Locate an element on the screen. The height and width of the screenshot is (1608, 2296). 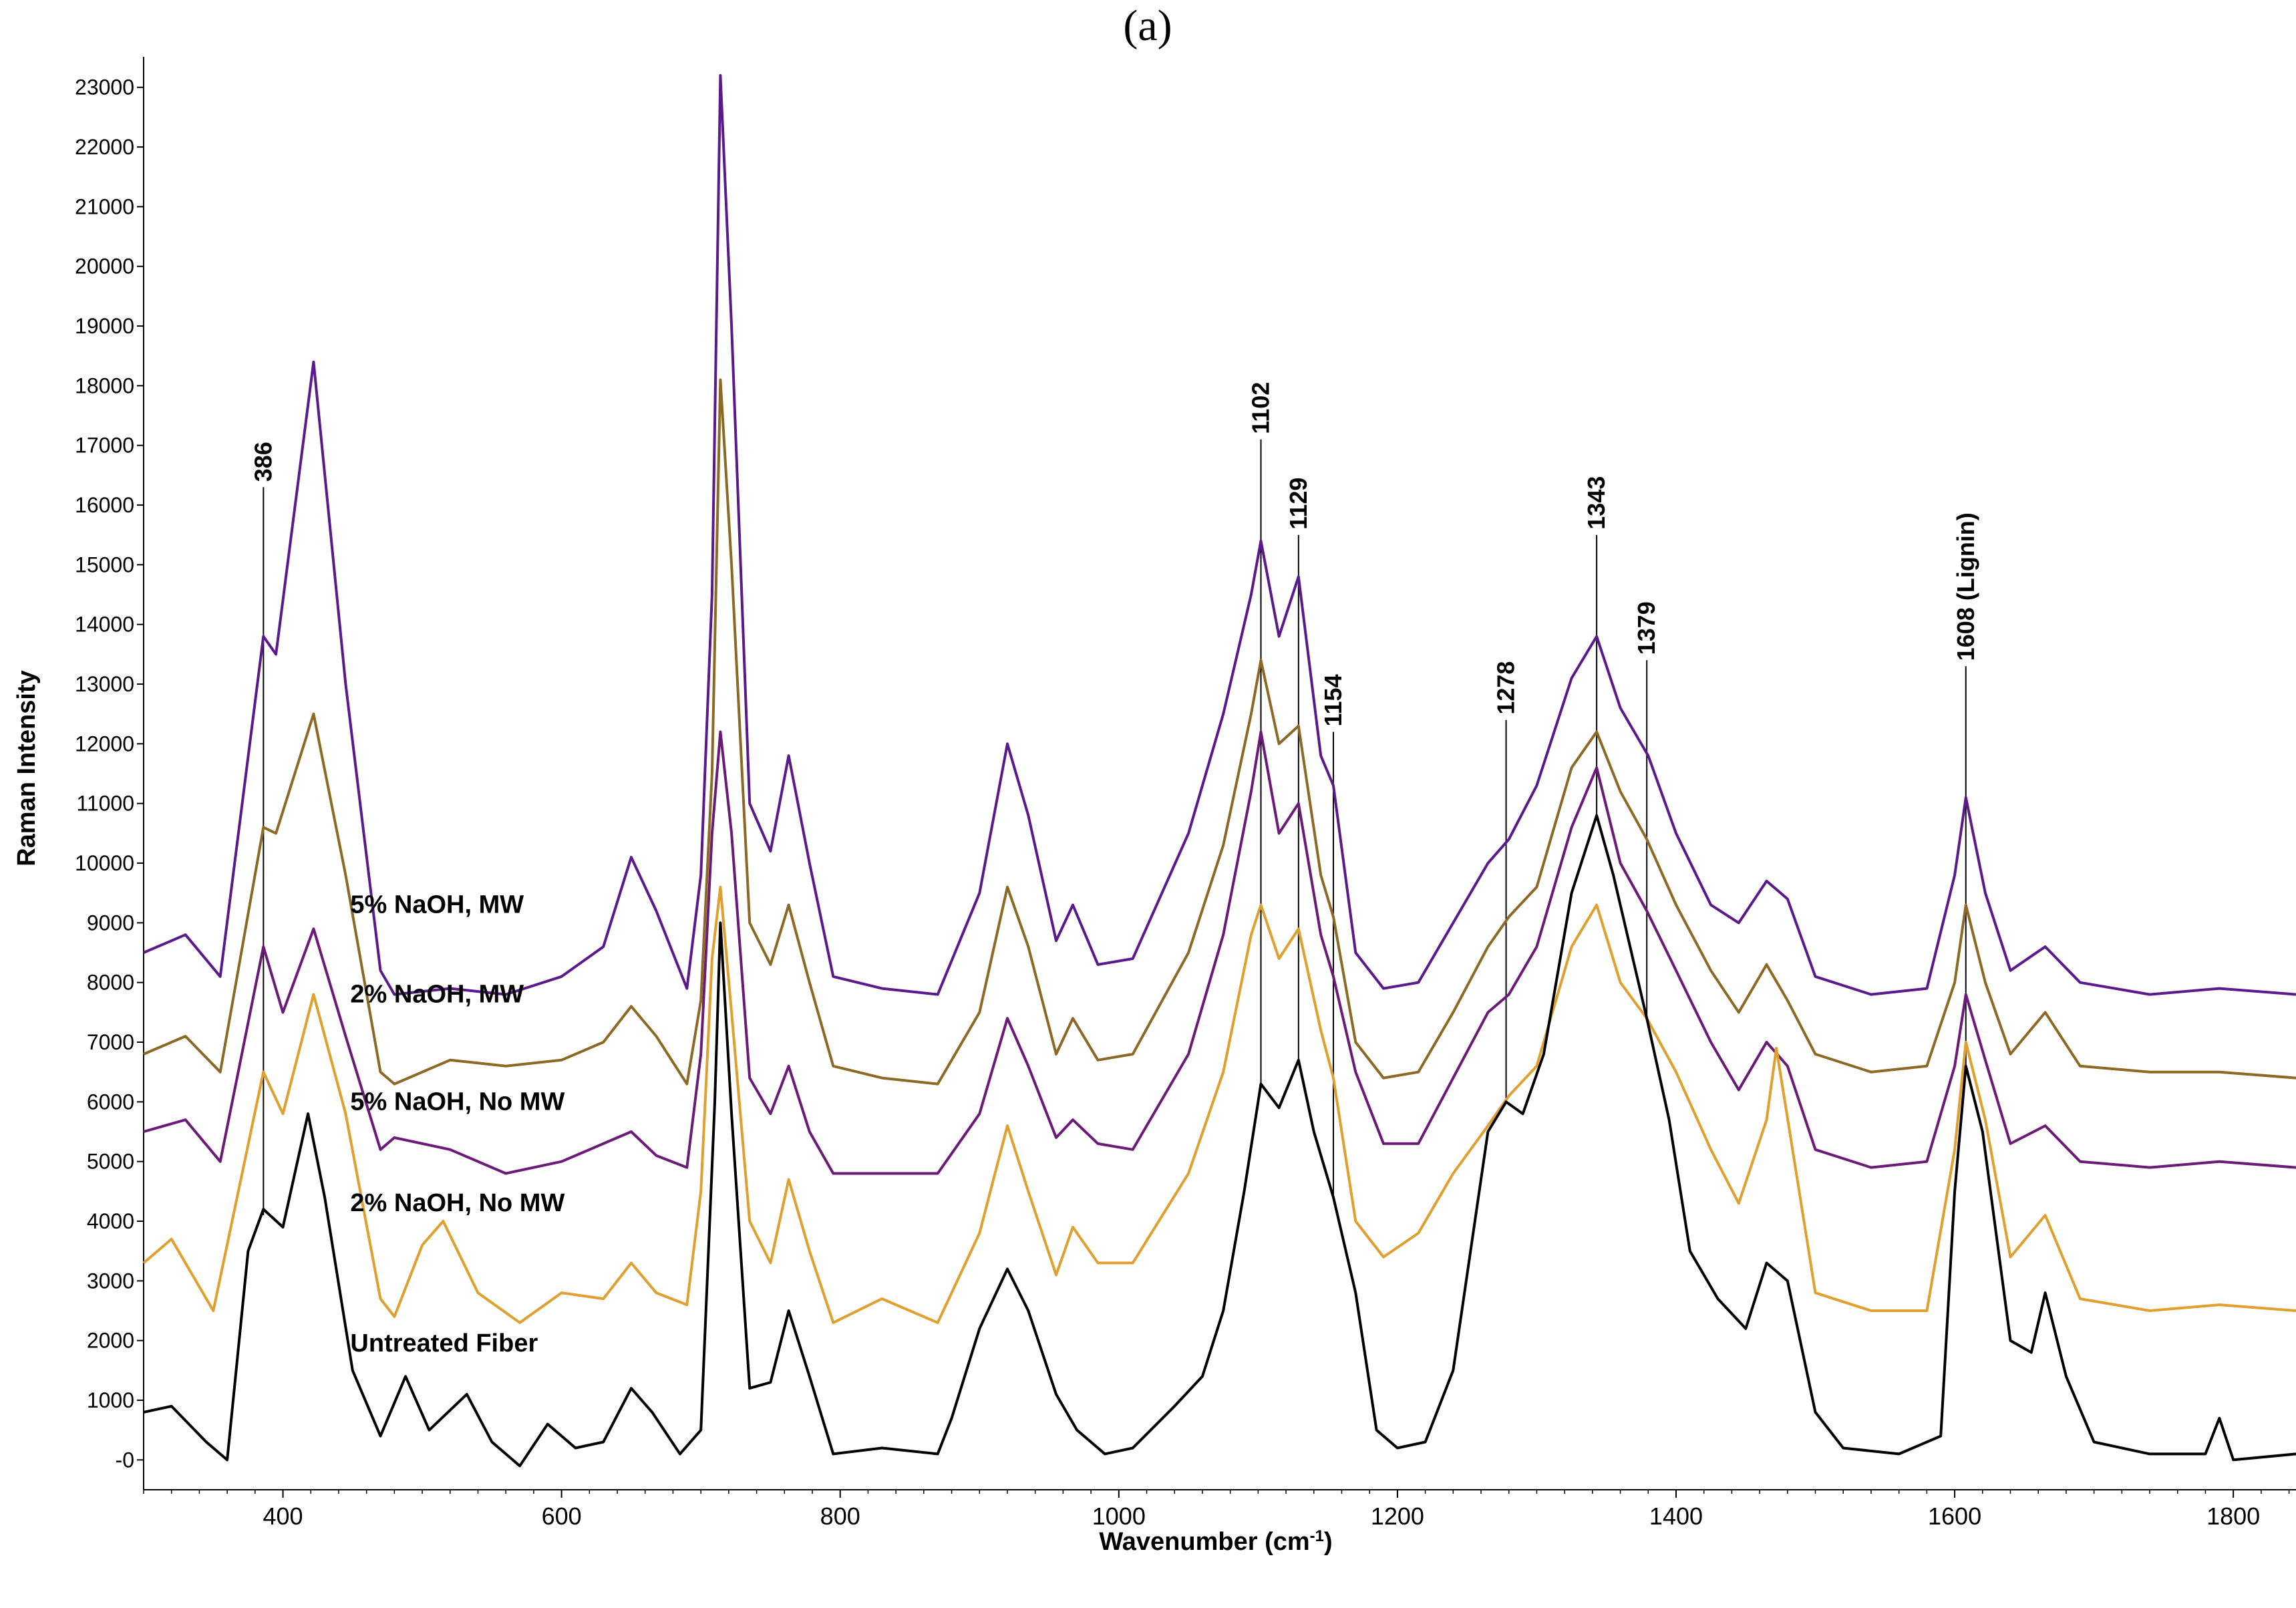
y-tick-label: 18000 is located at coordinates (104, 385).